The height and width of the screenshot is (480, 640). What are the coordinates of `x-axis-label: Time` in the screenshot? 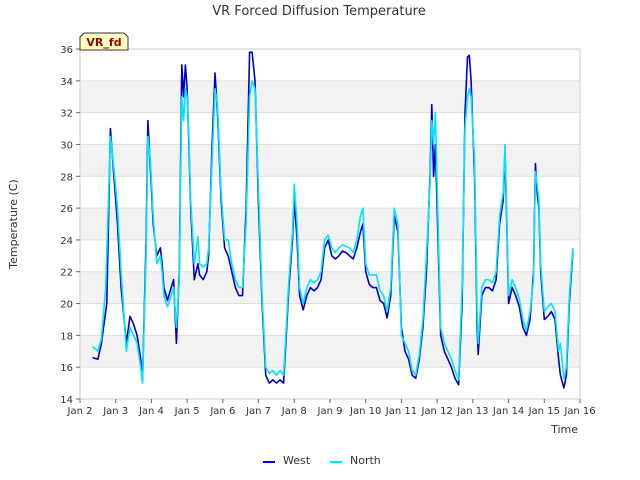 It's located at (564, 429).